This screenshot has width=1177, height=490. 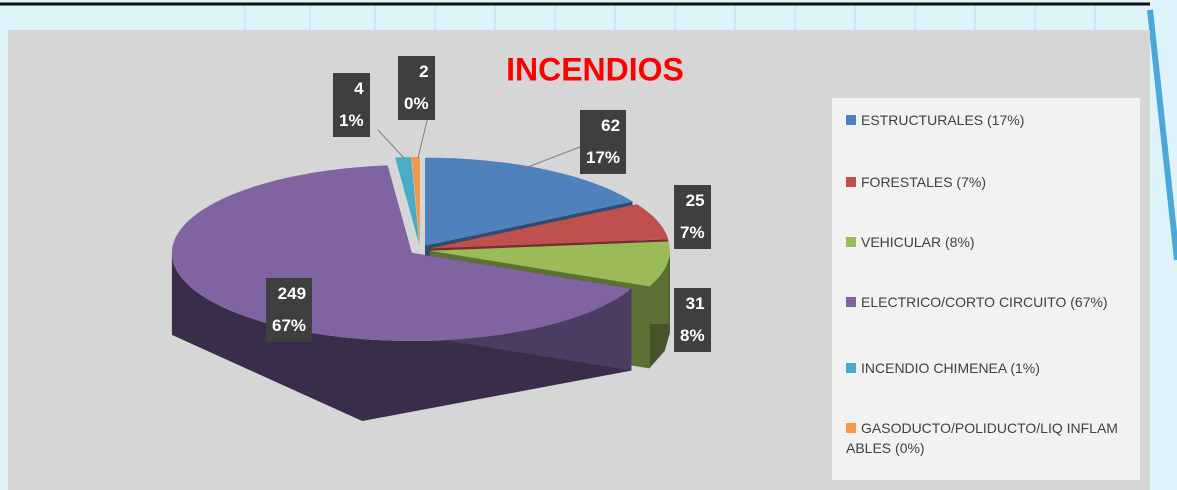 I want to click on legend-entry: ELECTRICO/CORTO CIRCUITO (67%), so click(x=988, y=302).